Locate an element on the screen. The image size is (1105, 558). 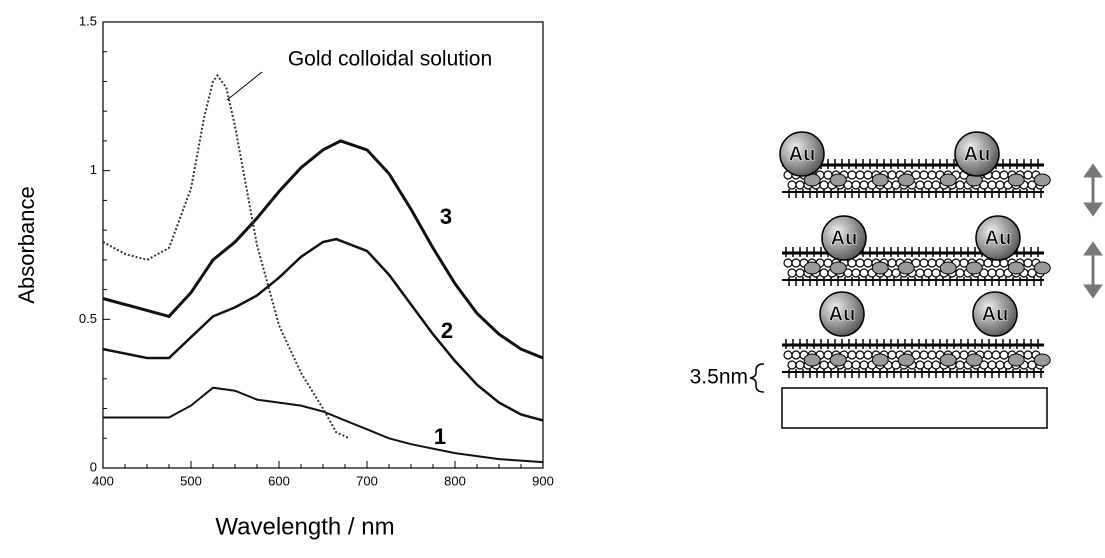
y-tick-label: 0 is located at coordinates (93, 466).